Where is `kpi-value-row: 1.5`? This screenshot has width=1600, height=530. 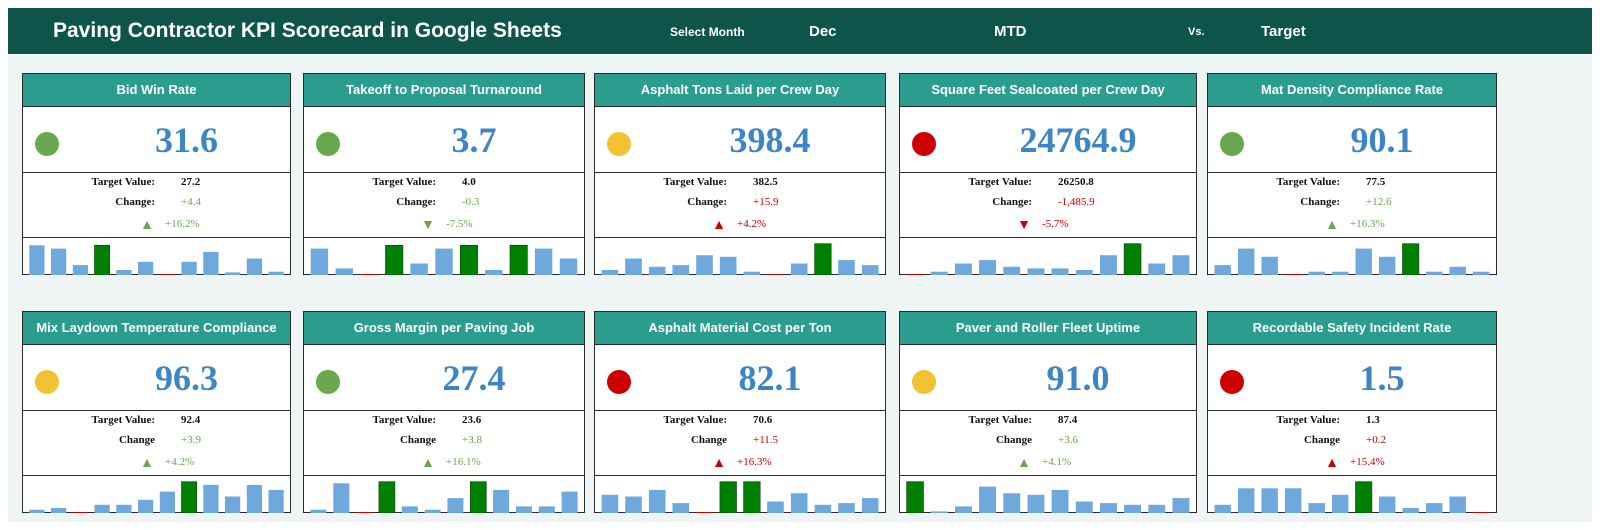
kpi-value-row: 1.5 is located at coordinates (1352, 377).